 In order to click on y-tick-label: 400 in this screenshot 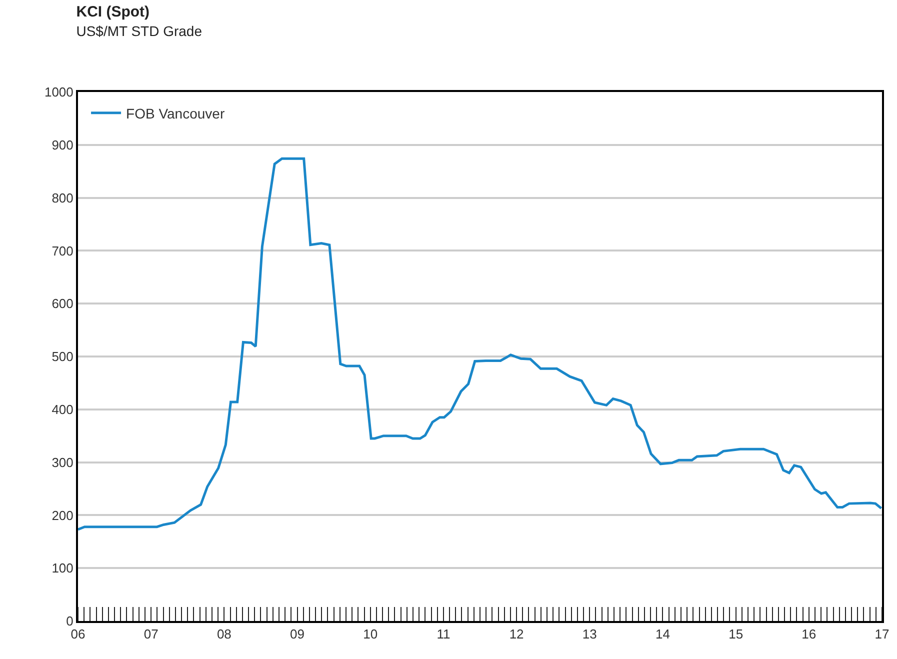, I will do `click(63, 409)`.